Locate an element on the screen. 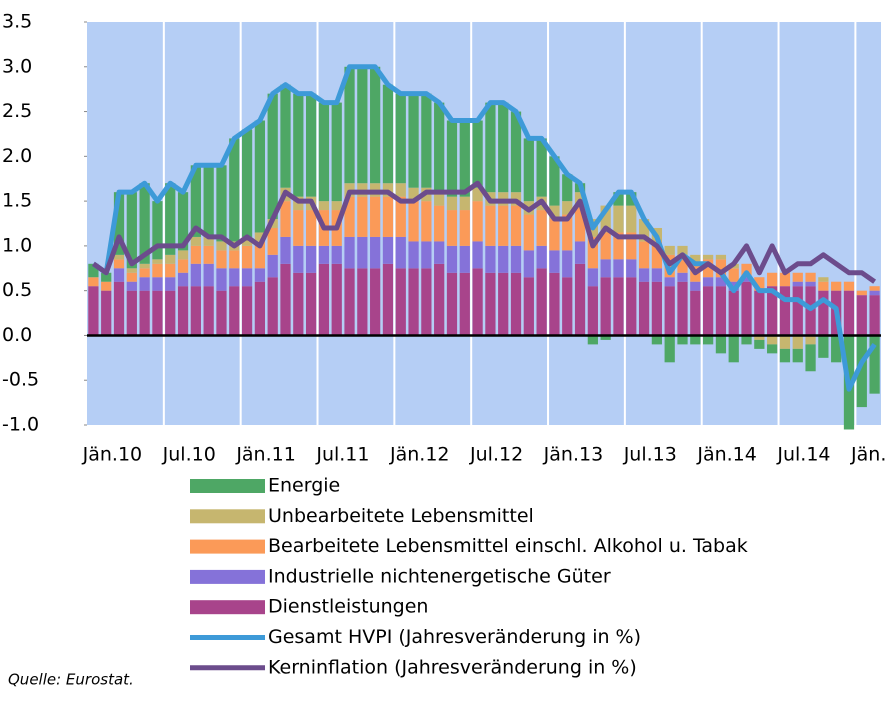 The image size is (887, 722). x-tick-label: Jul.12 is located at coordinates (496, 455).